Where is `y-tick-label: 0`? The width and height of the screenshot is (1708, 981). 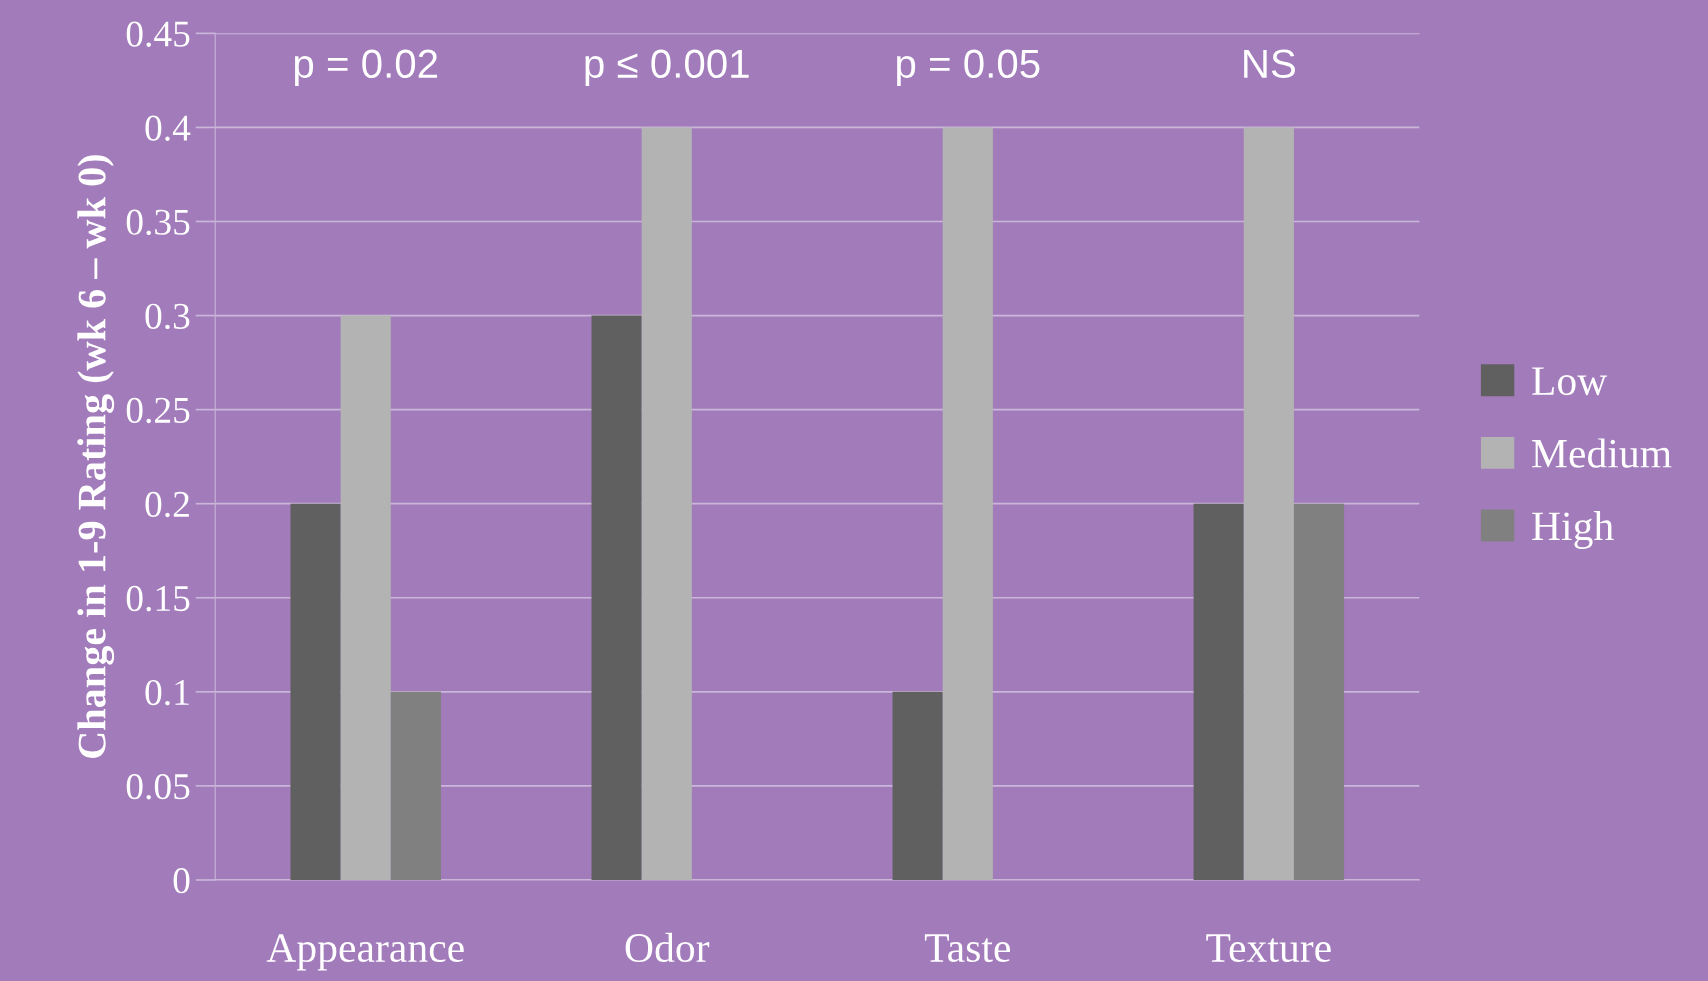 y-tick-label: 0 is located at coordinates (181, 881).